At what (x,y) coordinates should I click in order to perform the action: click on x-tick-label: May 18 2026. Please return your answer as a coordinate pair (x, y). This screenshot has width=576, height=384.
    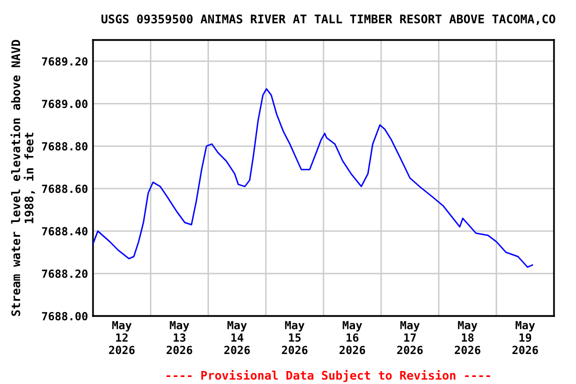
    Looking at the image, I should click on (467, 337).